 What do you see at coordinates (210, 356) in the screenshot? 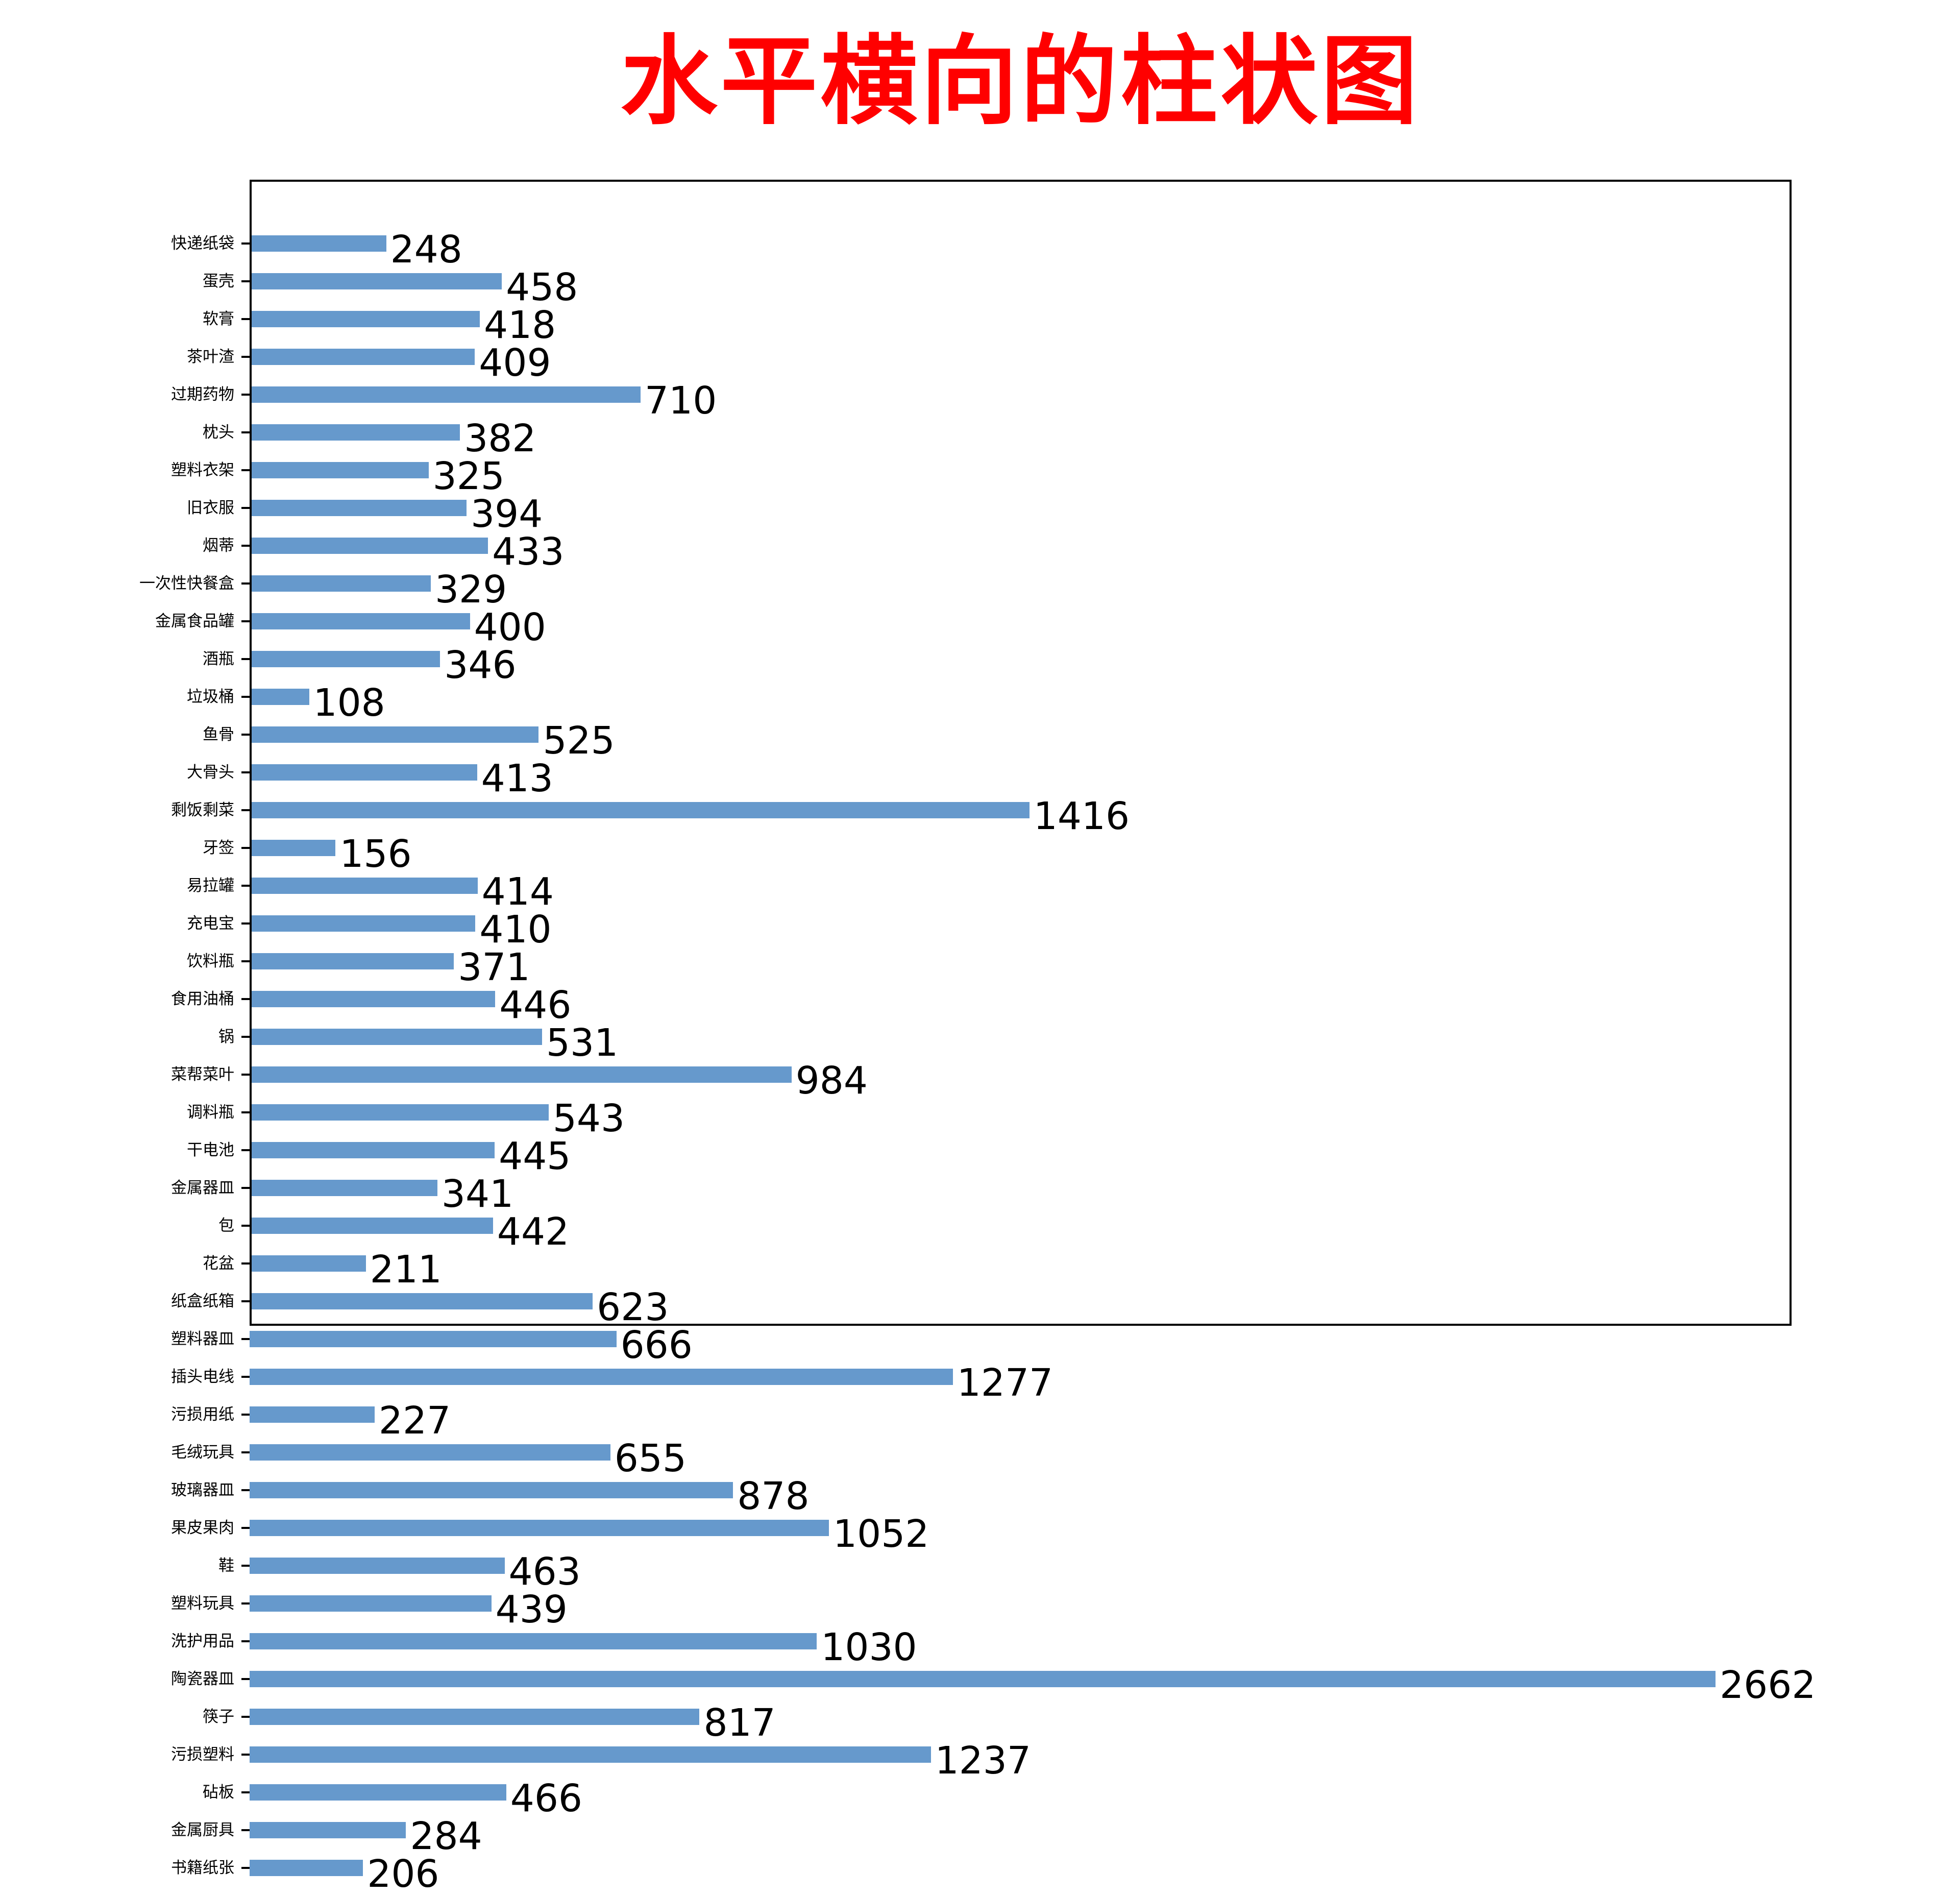
I see `category-label: 茶叶渣` at bounding box center [210, 356].